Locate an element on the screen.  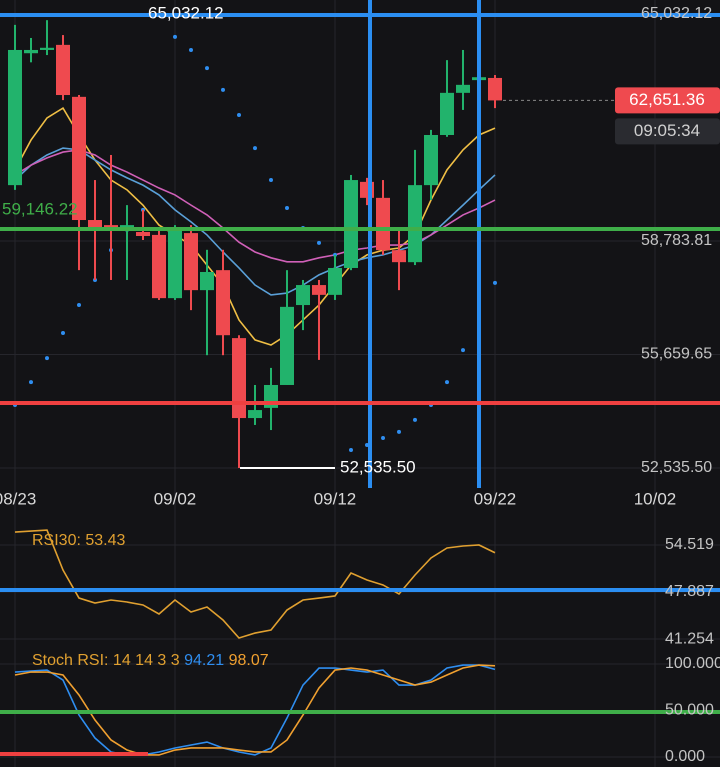
indicator-value: 98.07 is located at coordinates (249, 660).